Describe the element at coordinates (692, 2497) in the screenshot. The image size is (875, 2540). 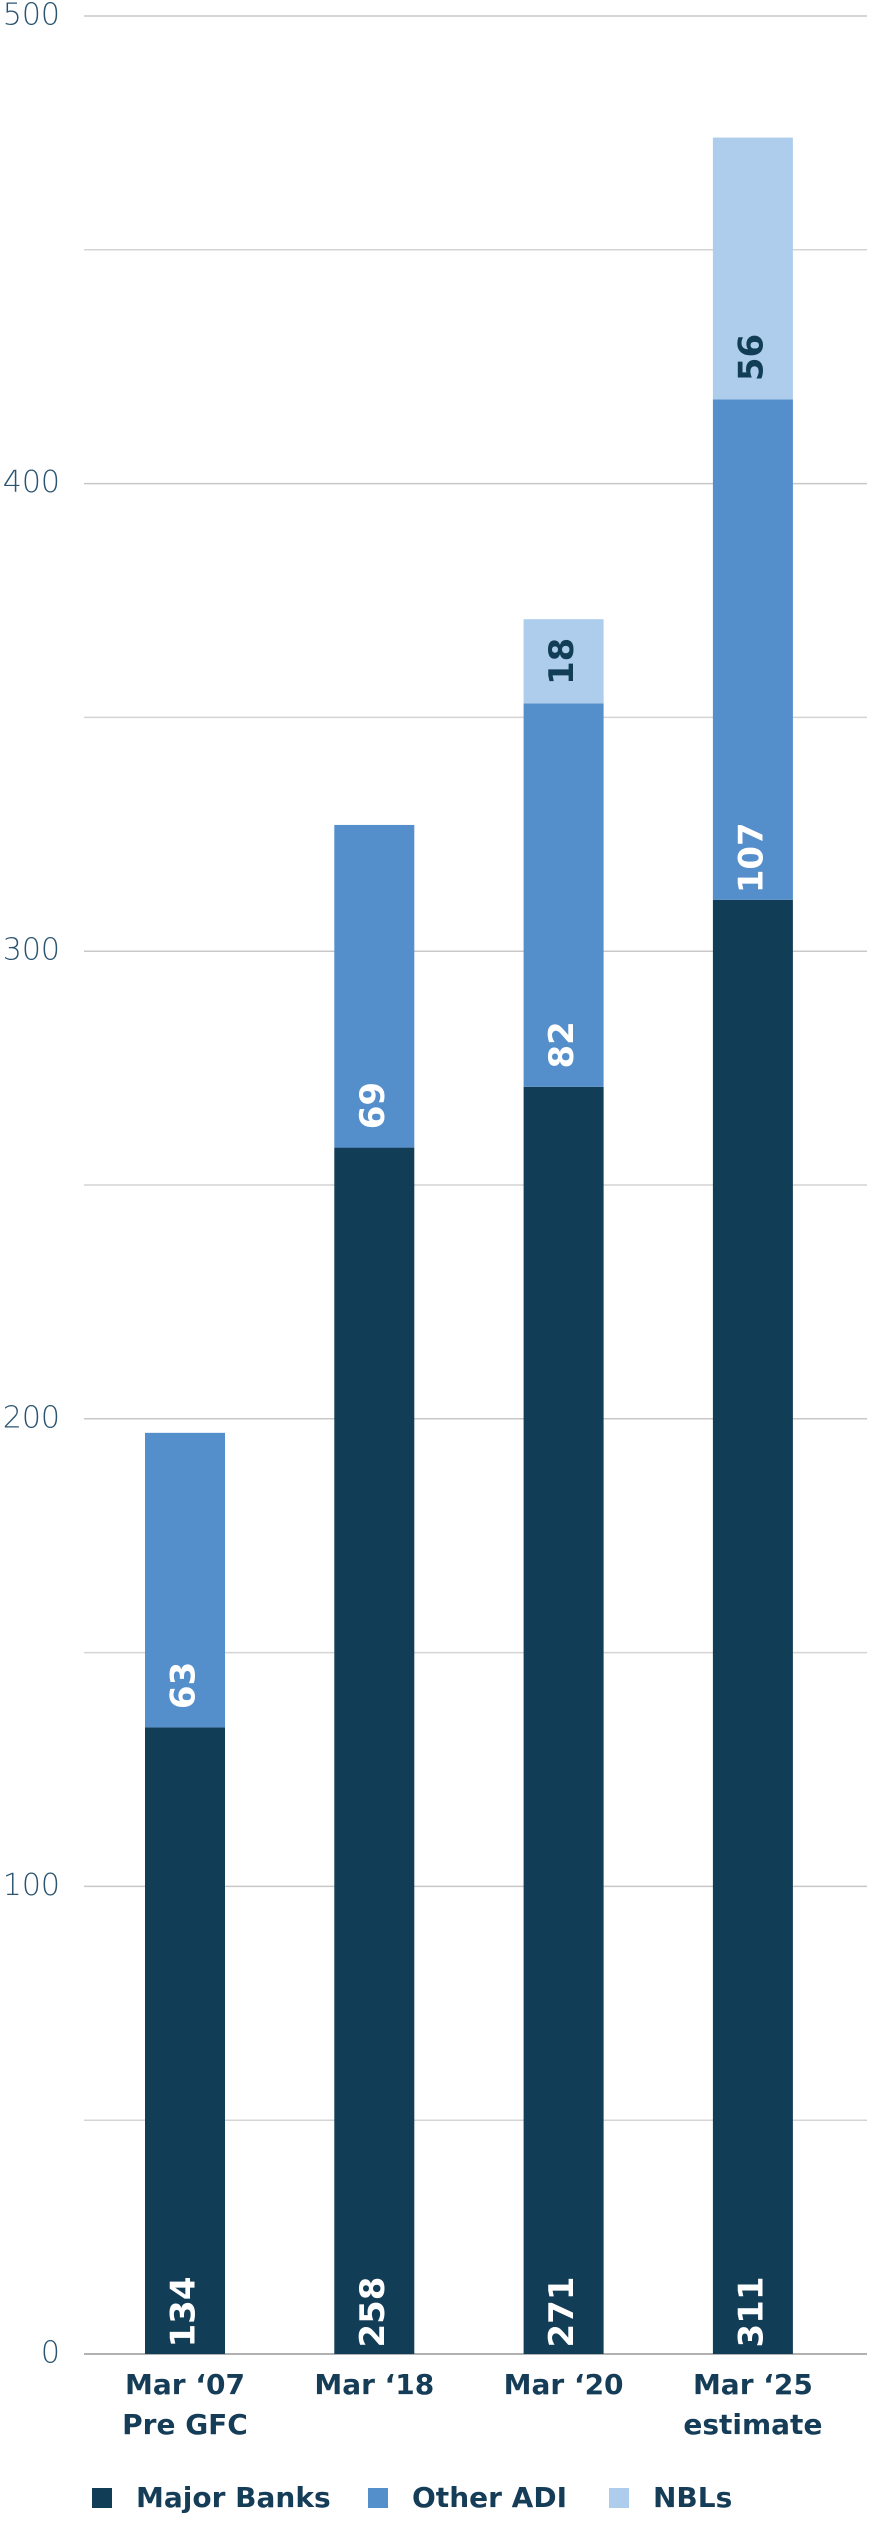
I see `legend-label: NBLs` at that location.